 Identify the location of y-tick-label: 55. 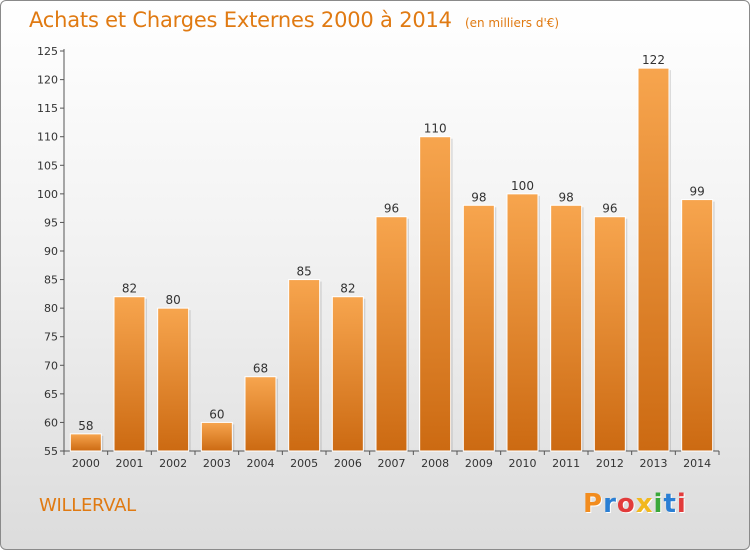
(51, 451).